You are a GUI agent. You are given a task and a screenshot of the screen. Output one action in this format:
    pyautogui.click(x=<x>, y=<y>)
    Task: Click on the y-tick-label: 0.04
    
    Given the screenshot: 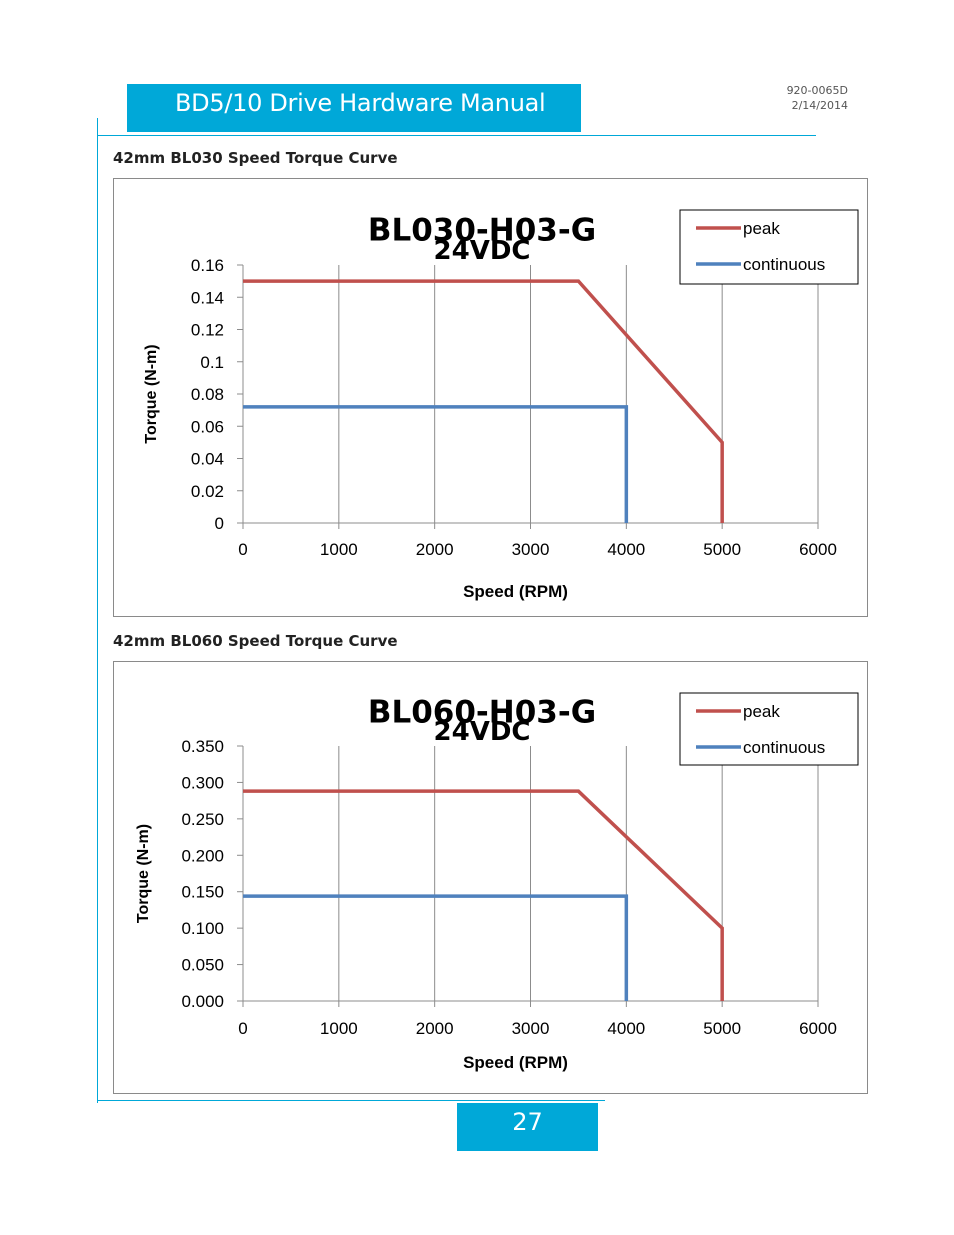 What is the action you would take?
    pyautogui.click(x=207, y=459)
    